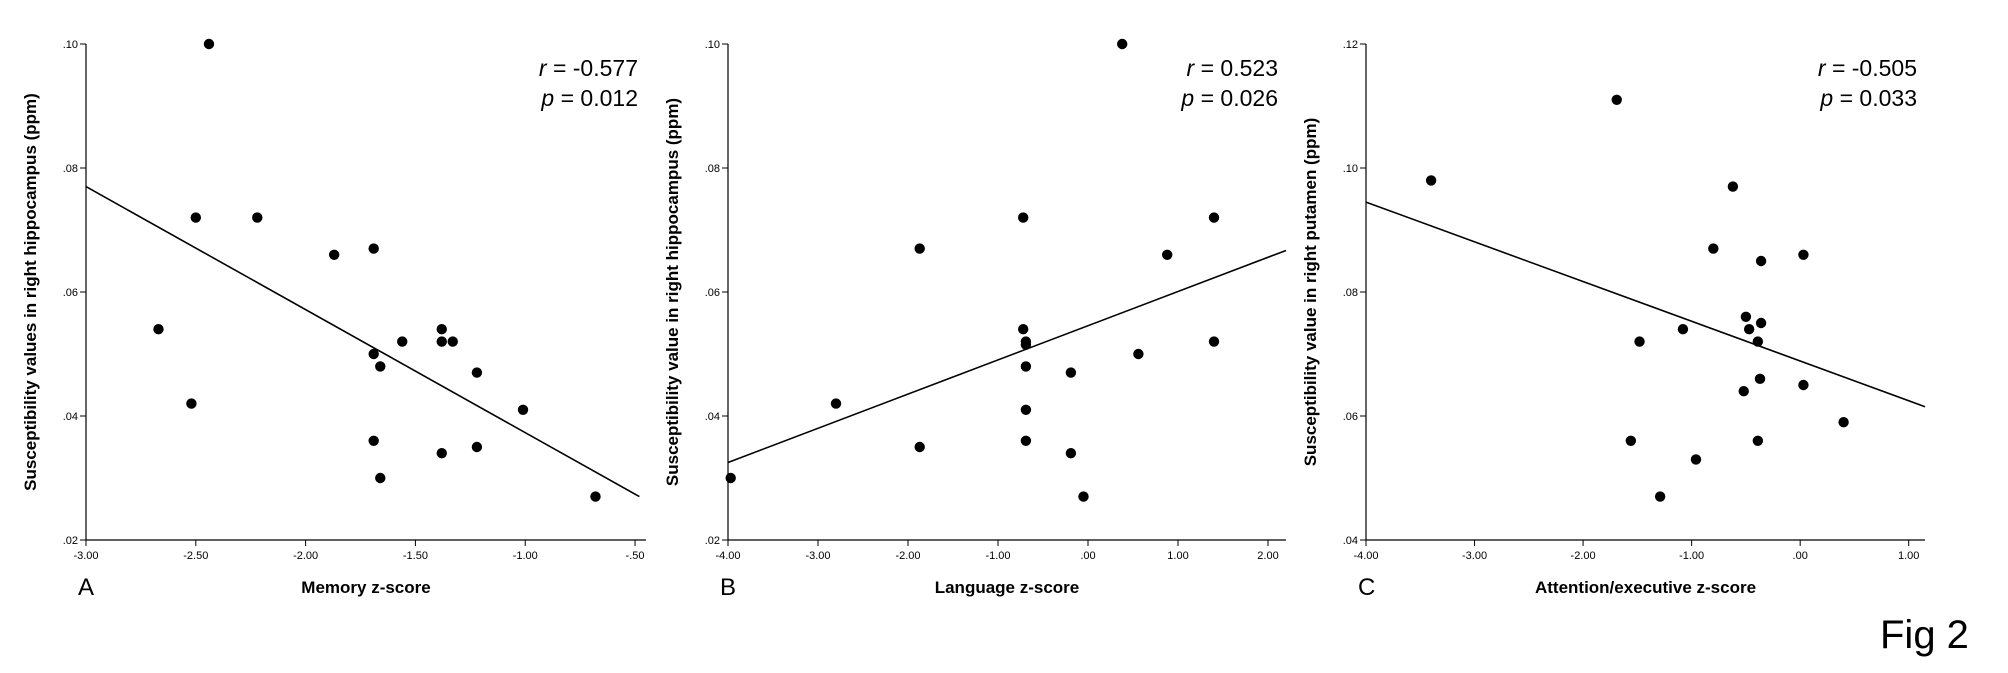 The height and width of the screenshot is (673, 2008). Describe the element at coordinates (415, 556) in the screenshot. I see `x-tick-label: -1.50` at that location.